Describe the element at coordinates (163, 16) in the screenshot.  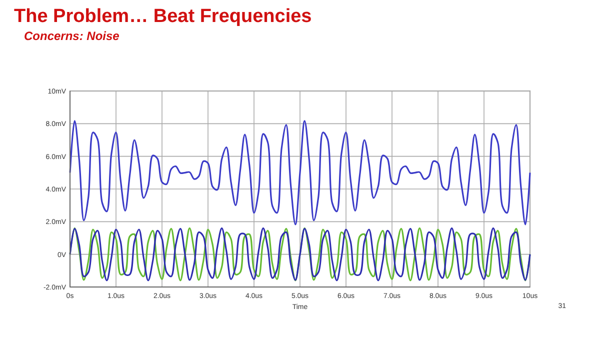
I see `chart-title: The Problem… Beat Frequencies` at that location.